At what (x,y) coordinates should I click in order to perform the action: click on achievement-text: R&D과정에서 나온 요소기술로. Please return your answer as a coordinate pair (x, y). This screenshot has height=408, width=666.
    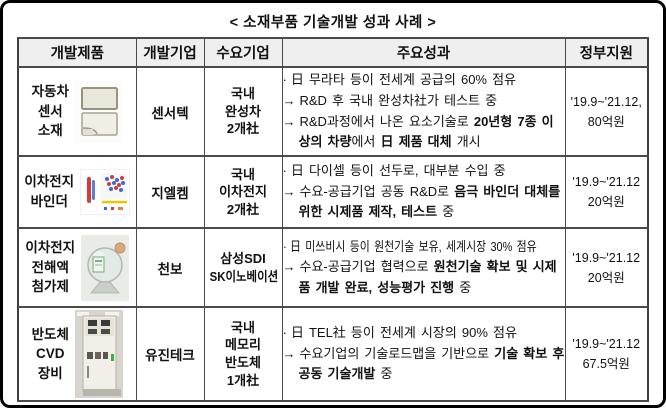
    Looking at the image, I should click on (386, 121).